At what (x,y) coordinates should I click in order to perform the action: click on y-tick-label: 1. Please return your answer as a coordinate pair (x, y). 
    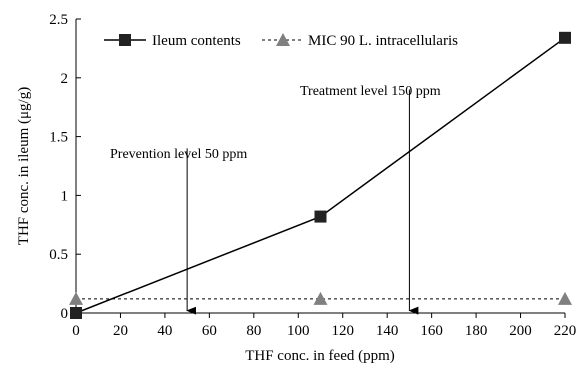
    Looking at the image, I should click on (65, 196).